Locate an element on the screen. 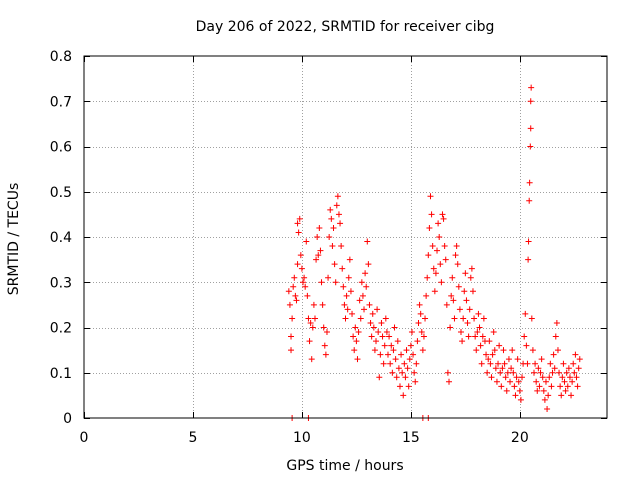  x-tick-label: 10 is located at coordinates (302, 438).